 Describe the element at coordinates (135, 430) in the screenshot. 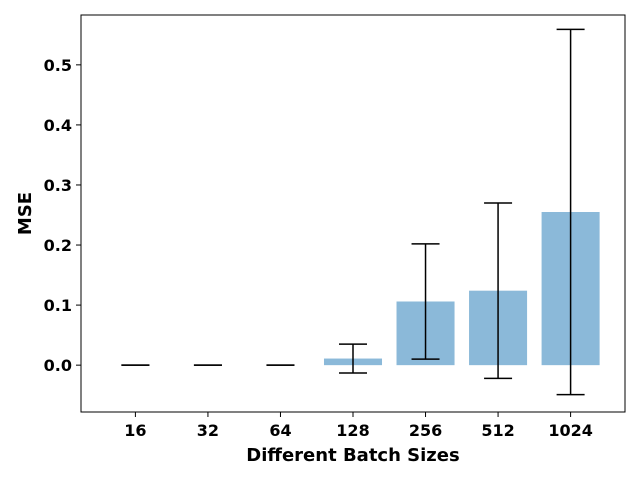

I see `x-tick-label: 16` at that location.